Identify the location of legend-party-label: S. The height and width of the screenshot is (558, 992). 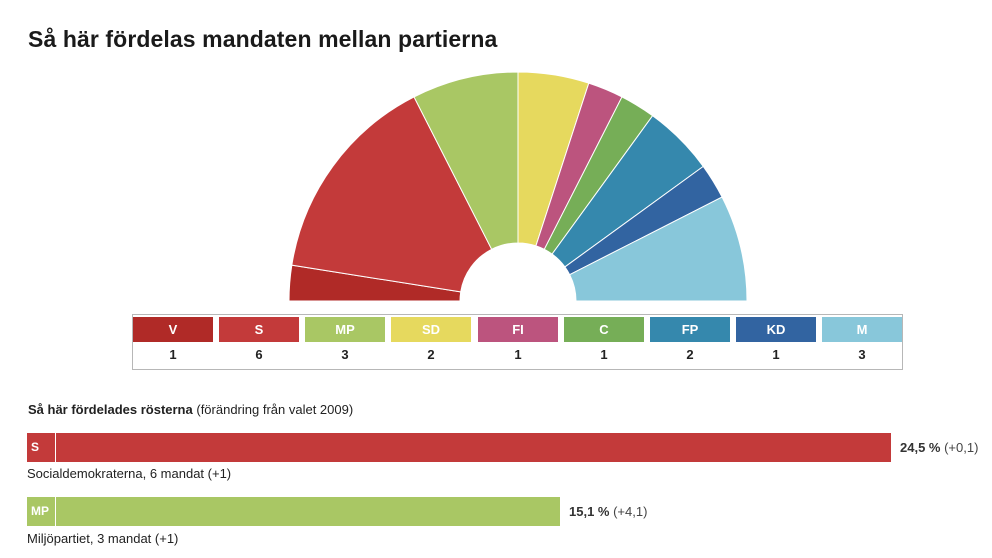
(259, 329).